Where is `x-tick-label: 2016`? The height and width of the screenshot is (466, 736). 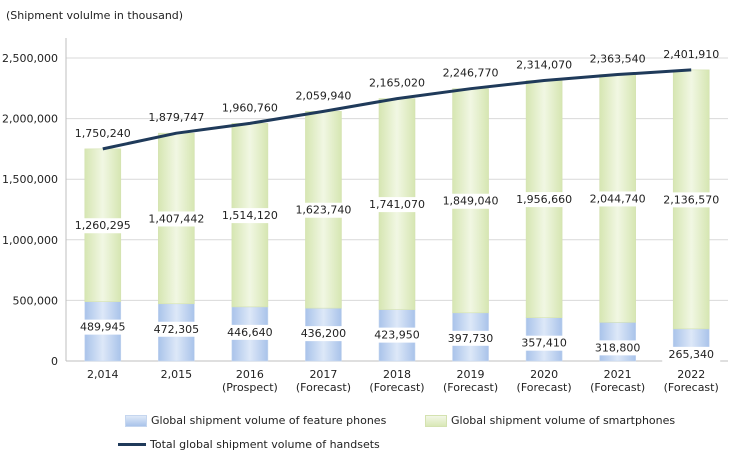
x-tick-label: 2016 is located at coordinates (250, 374).